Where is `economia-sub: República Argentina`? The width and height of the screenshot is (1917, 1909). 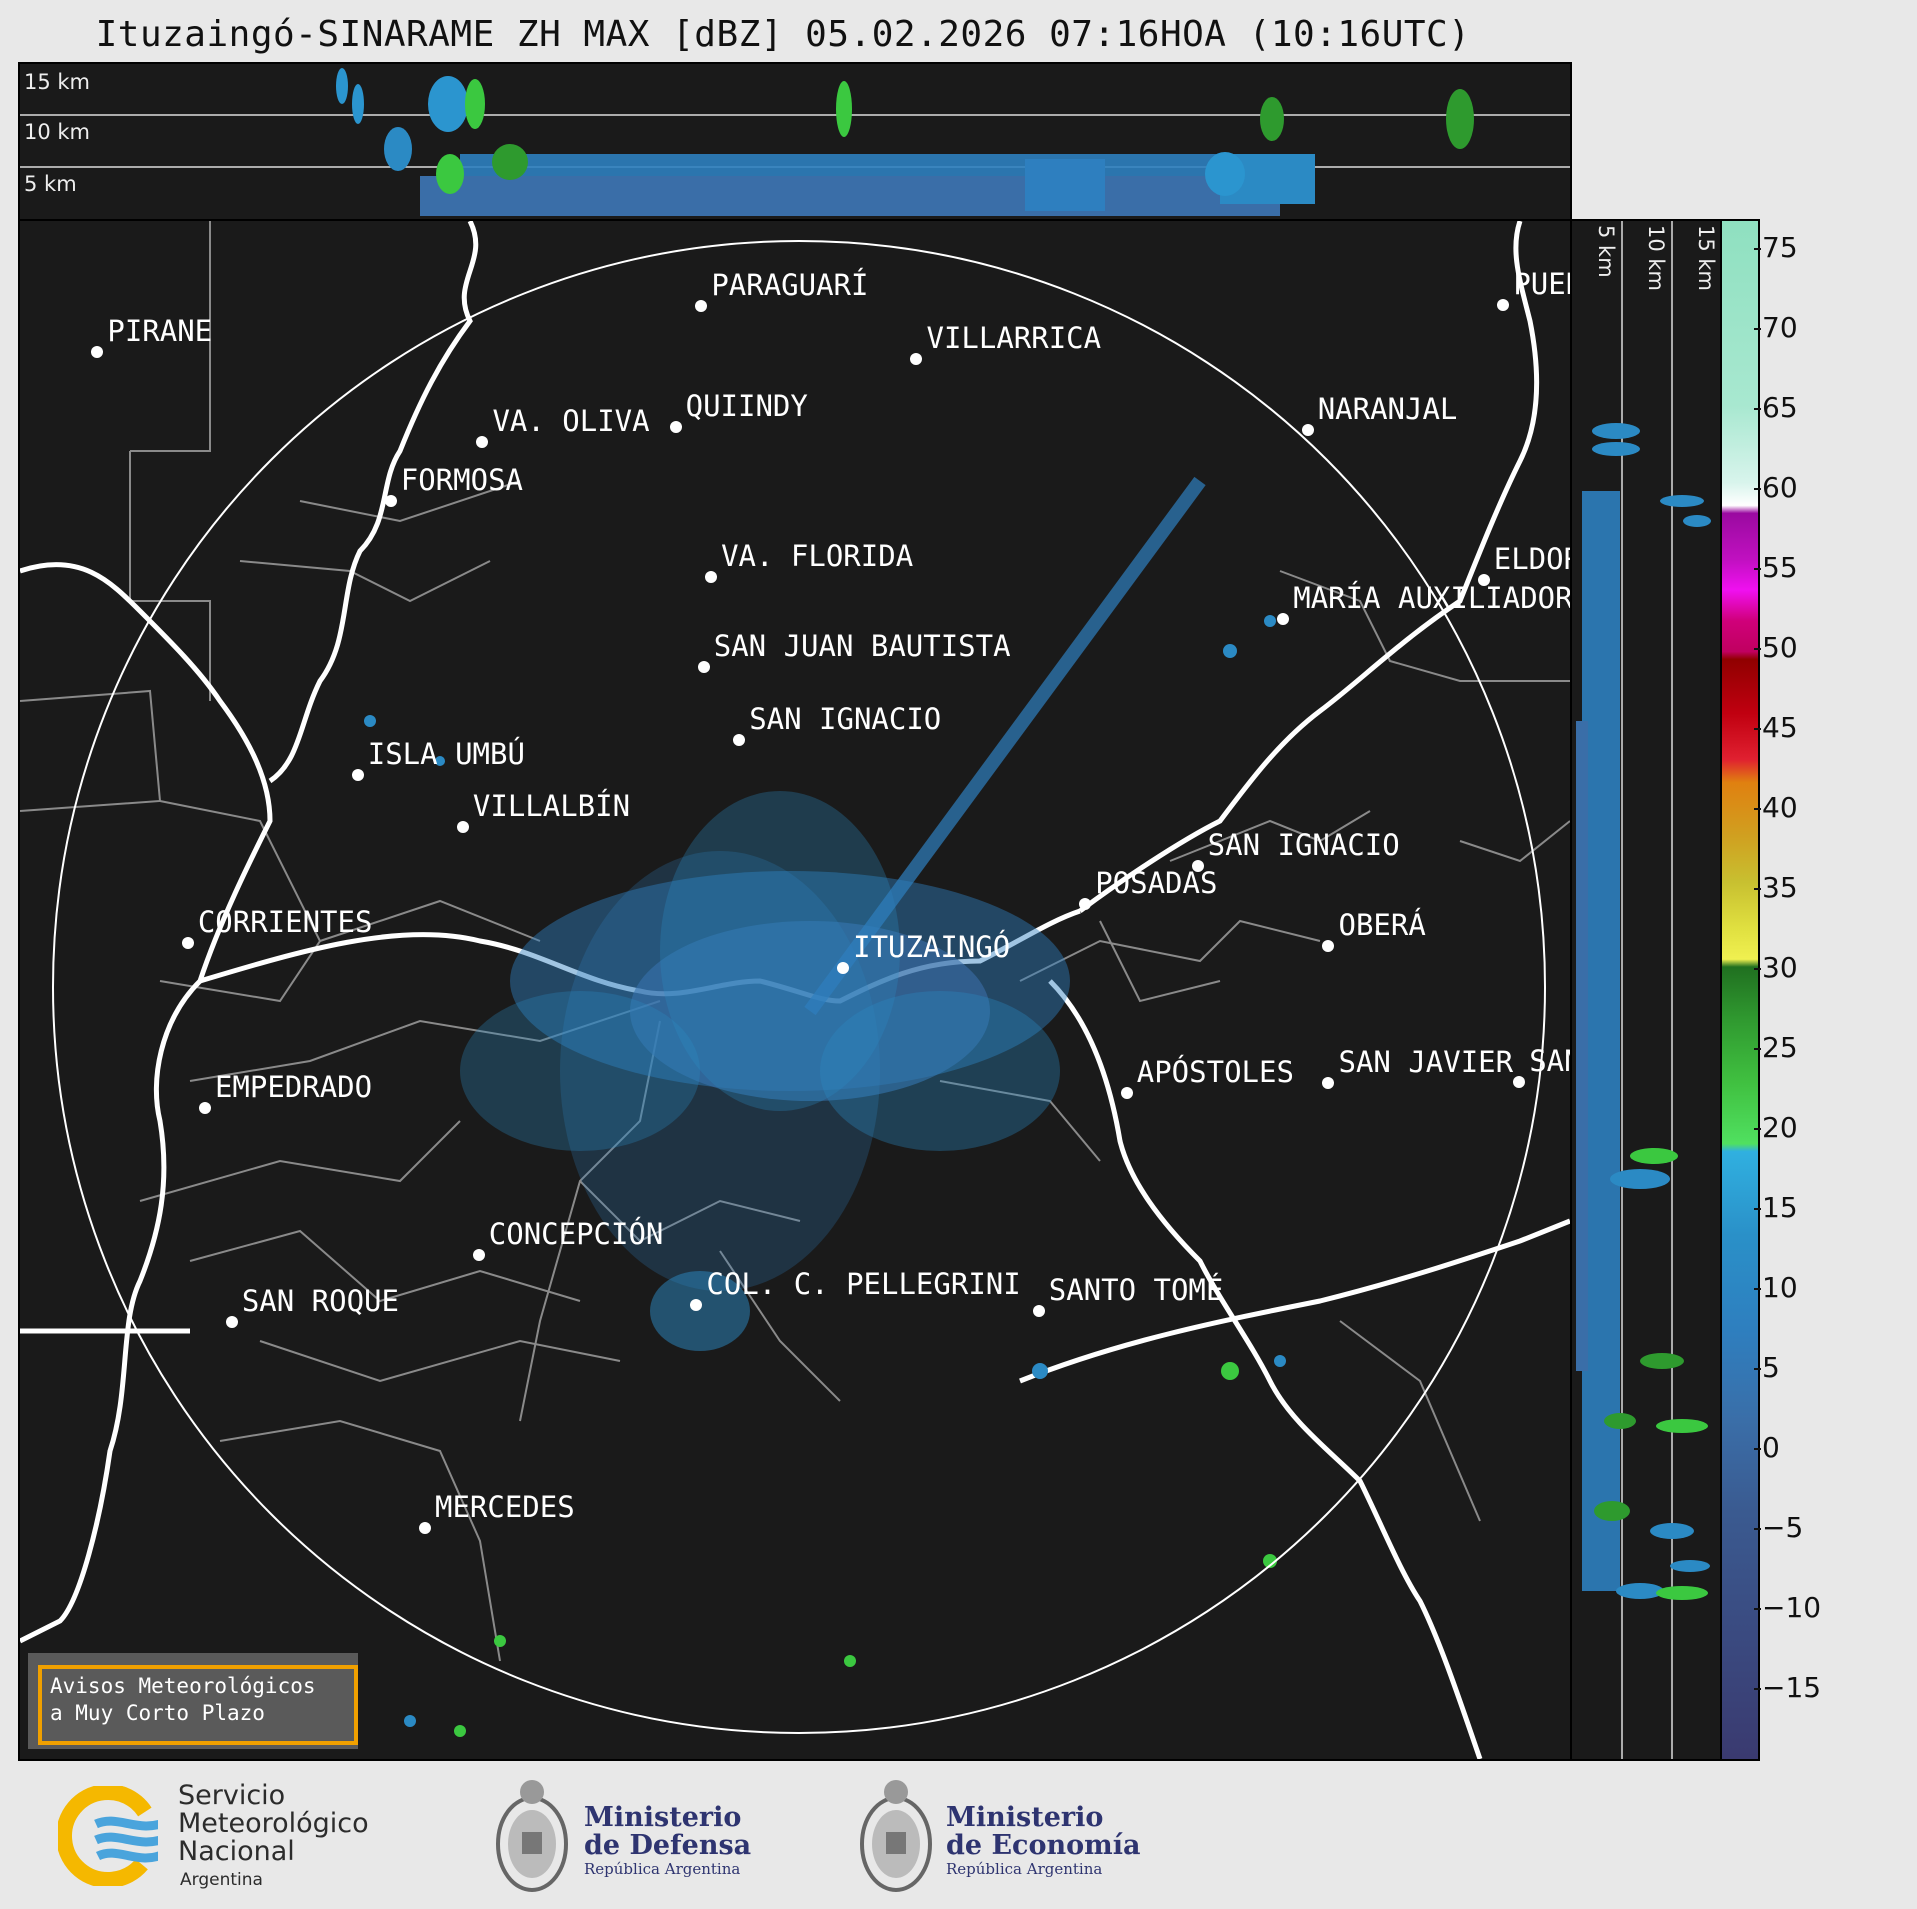 economia-sub: República Argentina is located at coordinates (1024, 1869).